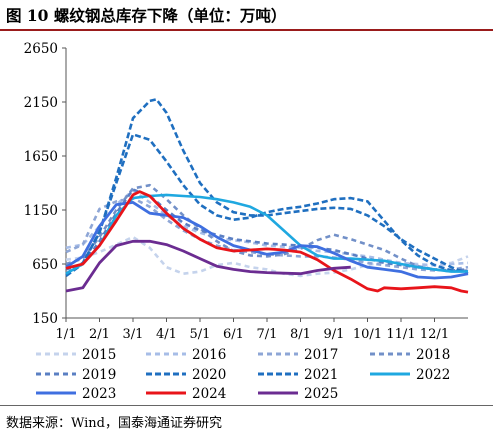  What do you see at coordinates (146, 15) in the screenshot?
I see `chart-title: 图 10 螺纹钢总库存下降（单位：万吨）` at bounding box center [146, 15].